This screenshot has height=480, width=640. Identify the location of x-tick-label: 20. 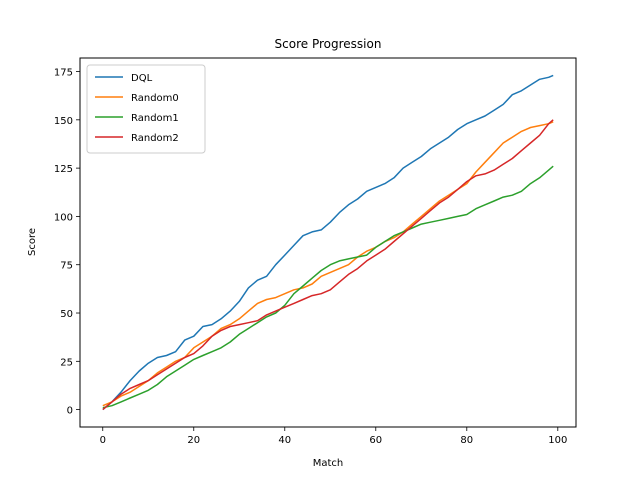
(193, 440).